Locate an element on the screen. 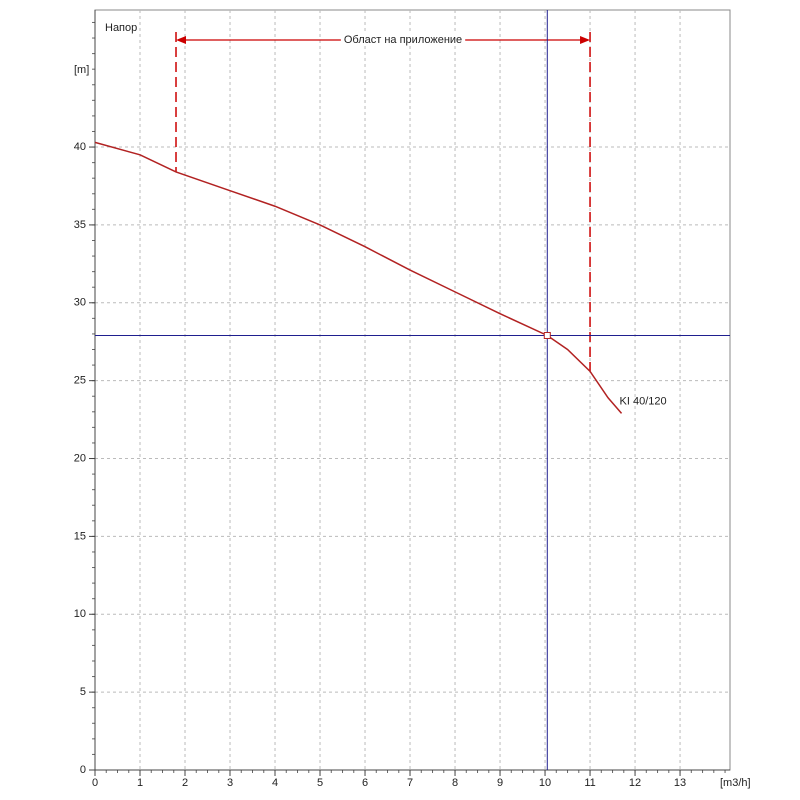 This screenshot has width=800, height=800. x-axis-label: [m3/h] is located at coordinates (735, 783).